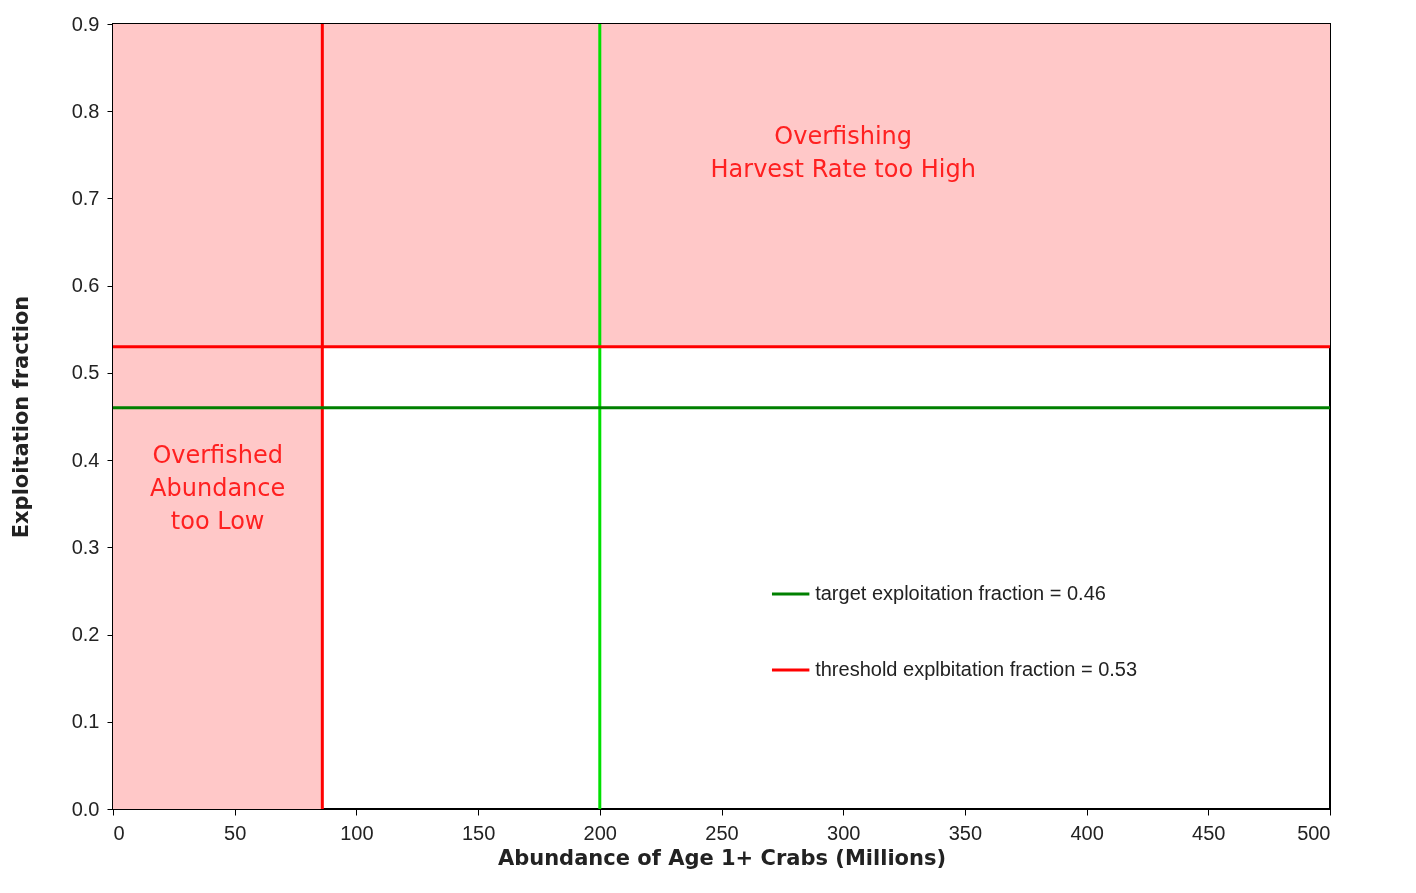 Image resolution: width=1416 pixels, height=893 pixels. I want to click on y-tick-label: 0.4, so click(85, 459).